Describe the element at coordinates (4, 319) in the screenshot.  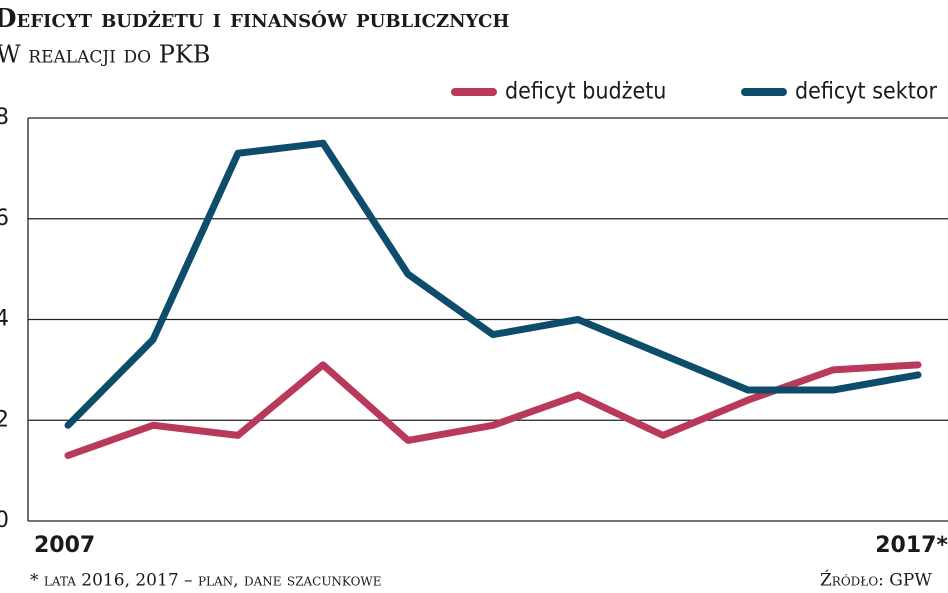
I see `y-tick-label: 4` at that location.